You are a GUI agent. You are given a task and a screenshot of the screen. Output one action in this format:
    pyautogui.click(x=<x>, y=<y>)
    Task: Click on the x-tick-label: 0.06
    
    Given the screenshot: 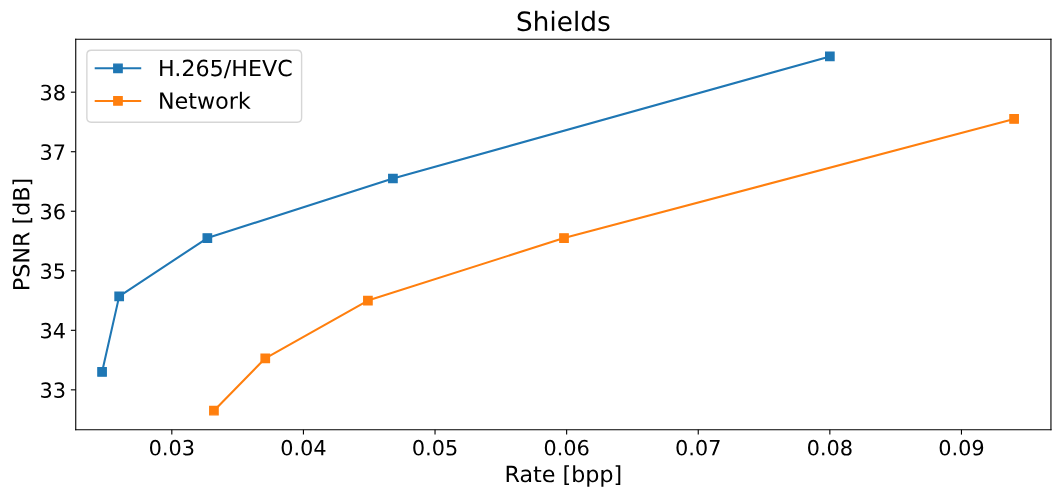 What is the action you would take?
    pyautogui.click(x=566, y=447)
    